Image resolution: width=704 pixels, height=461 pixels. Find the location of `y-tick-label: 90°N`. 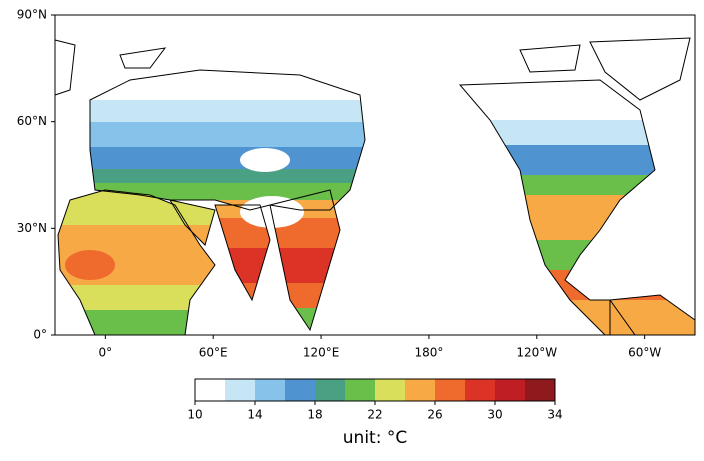

y-tick-label: 90°N is located at coordinates (32, 15).